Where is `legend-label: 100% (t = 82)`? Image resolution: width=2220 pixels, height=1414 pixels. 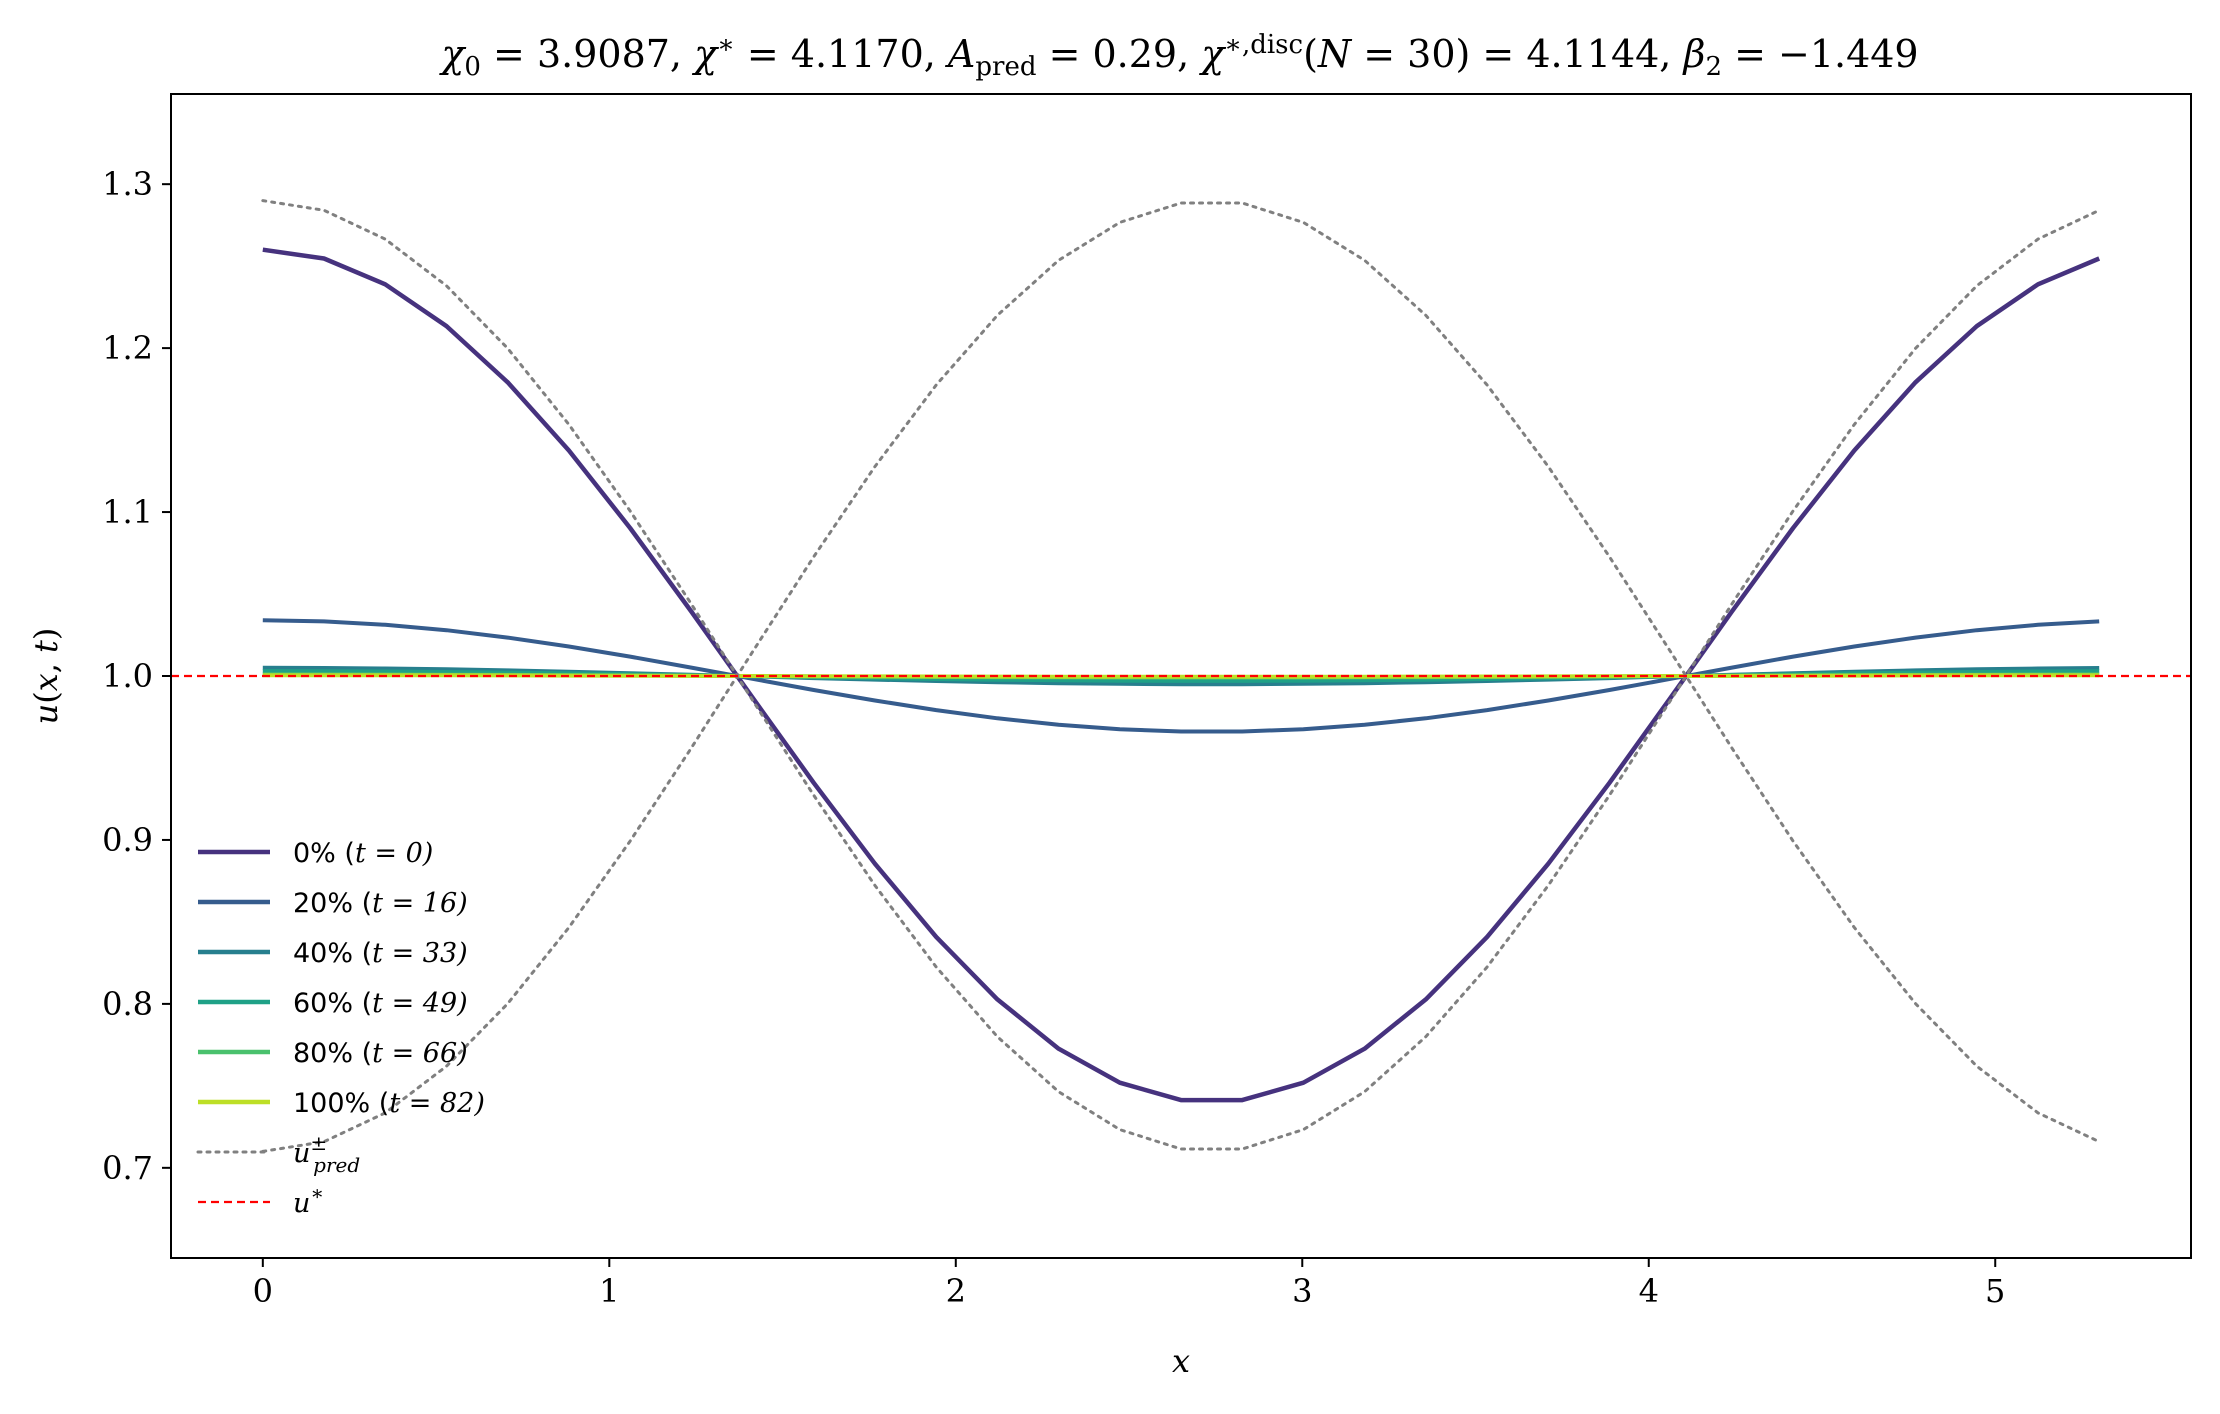
legend-label: 100% (t = 82) is located at coordinates (389, 1103).